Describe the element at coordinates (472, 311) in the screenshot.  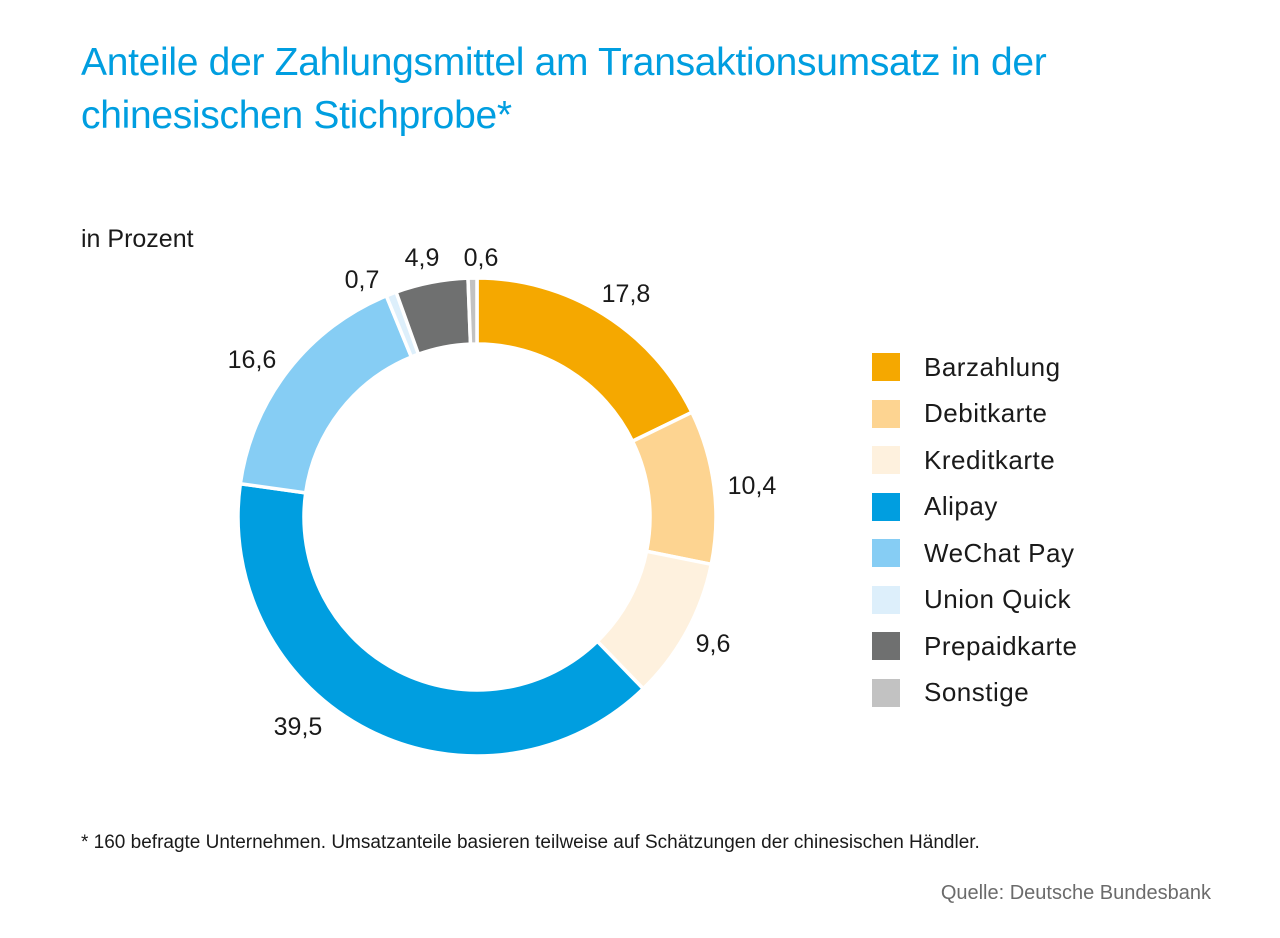
I see `slice-sonstige` at that location.